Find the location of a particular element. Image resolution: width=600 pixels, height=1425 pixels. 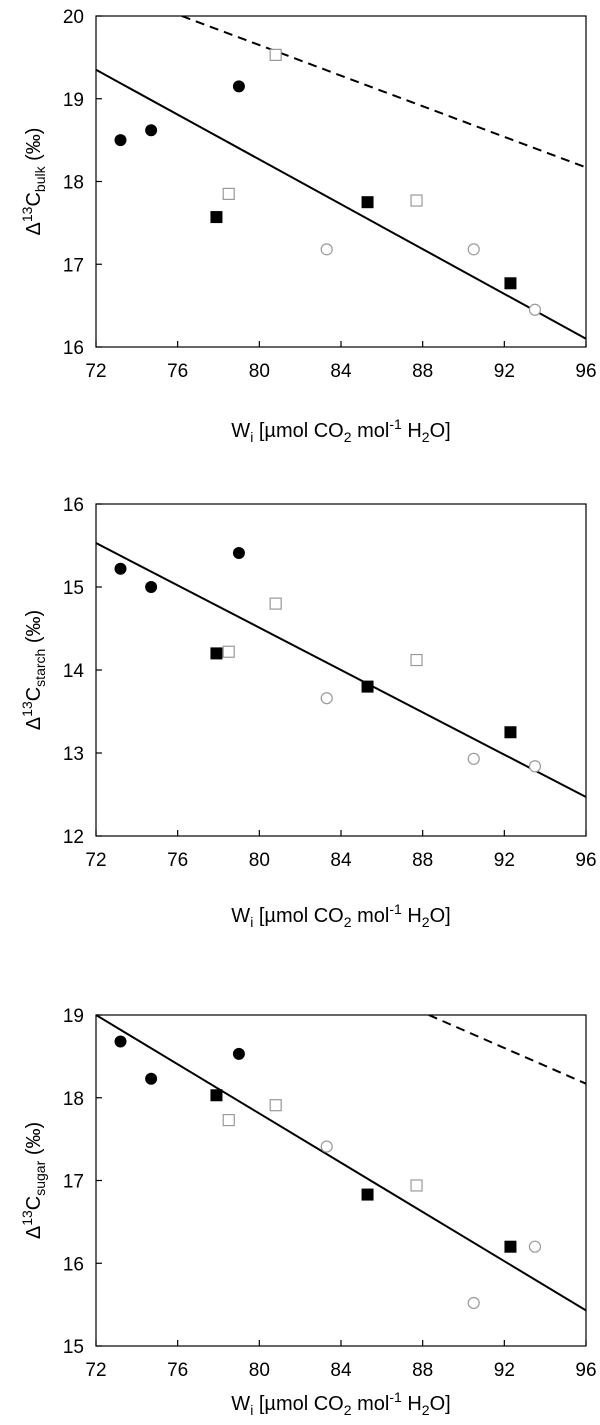

y-tick-label: 14 is located at coordinates (74, 671).